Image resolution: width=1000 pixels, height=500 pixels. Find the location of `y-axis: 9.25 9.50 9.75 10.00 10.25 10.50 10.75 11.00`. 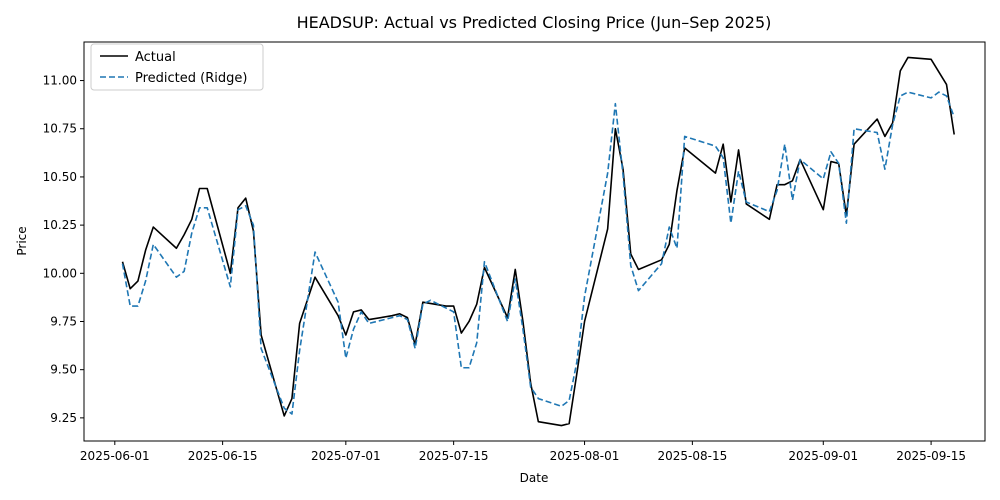

y-axis: 9.25 9.50 9.75 10.00 10.25 10.50 10.75 11.00 is located at coordinates (63, 249).